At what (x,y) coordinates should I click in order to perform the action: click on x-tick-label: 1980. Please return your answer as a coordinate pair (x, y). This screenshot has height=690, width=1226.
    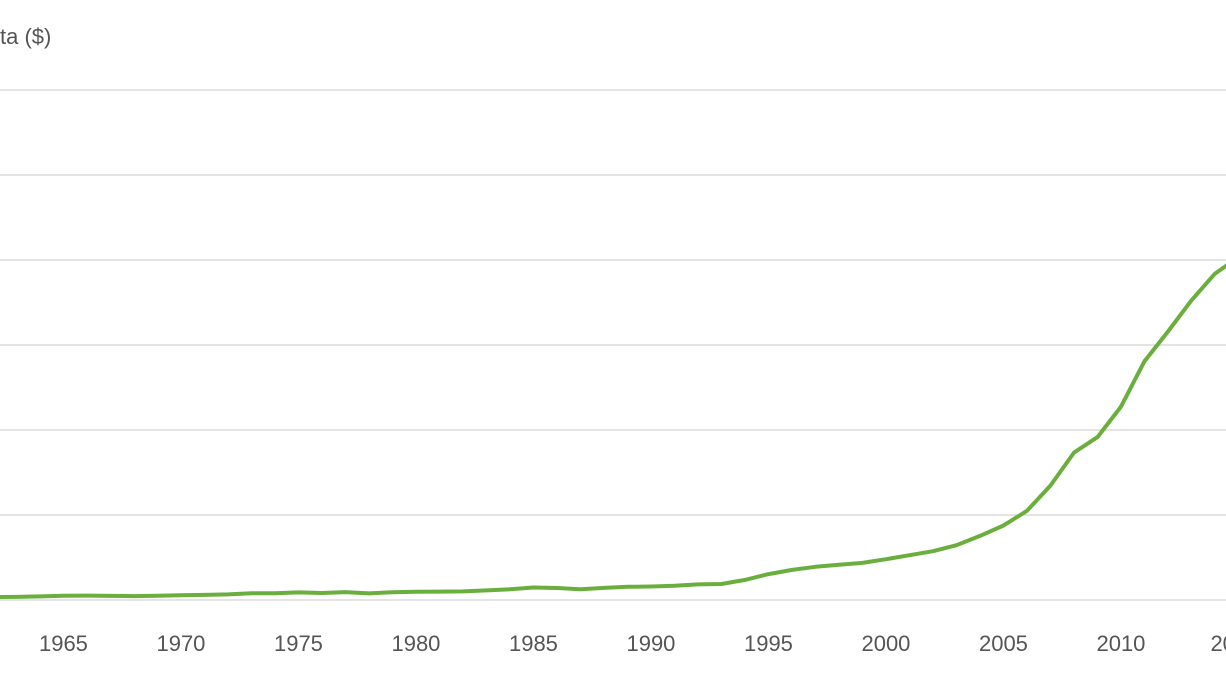
    Looking at the image, I should click on (415, 643).